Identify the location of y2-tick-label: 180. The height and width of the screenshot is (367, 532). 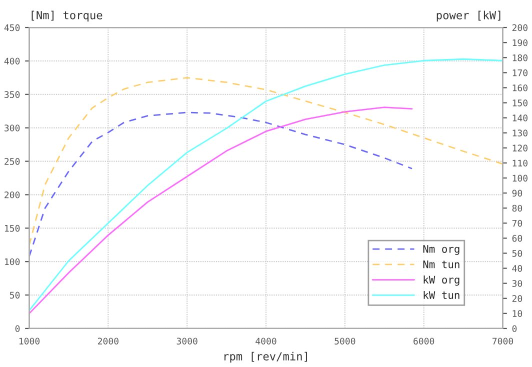
(520, 58).